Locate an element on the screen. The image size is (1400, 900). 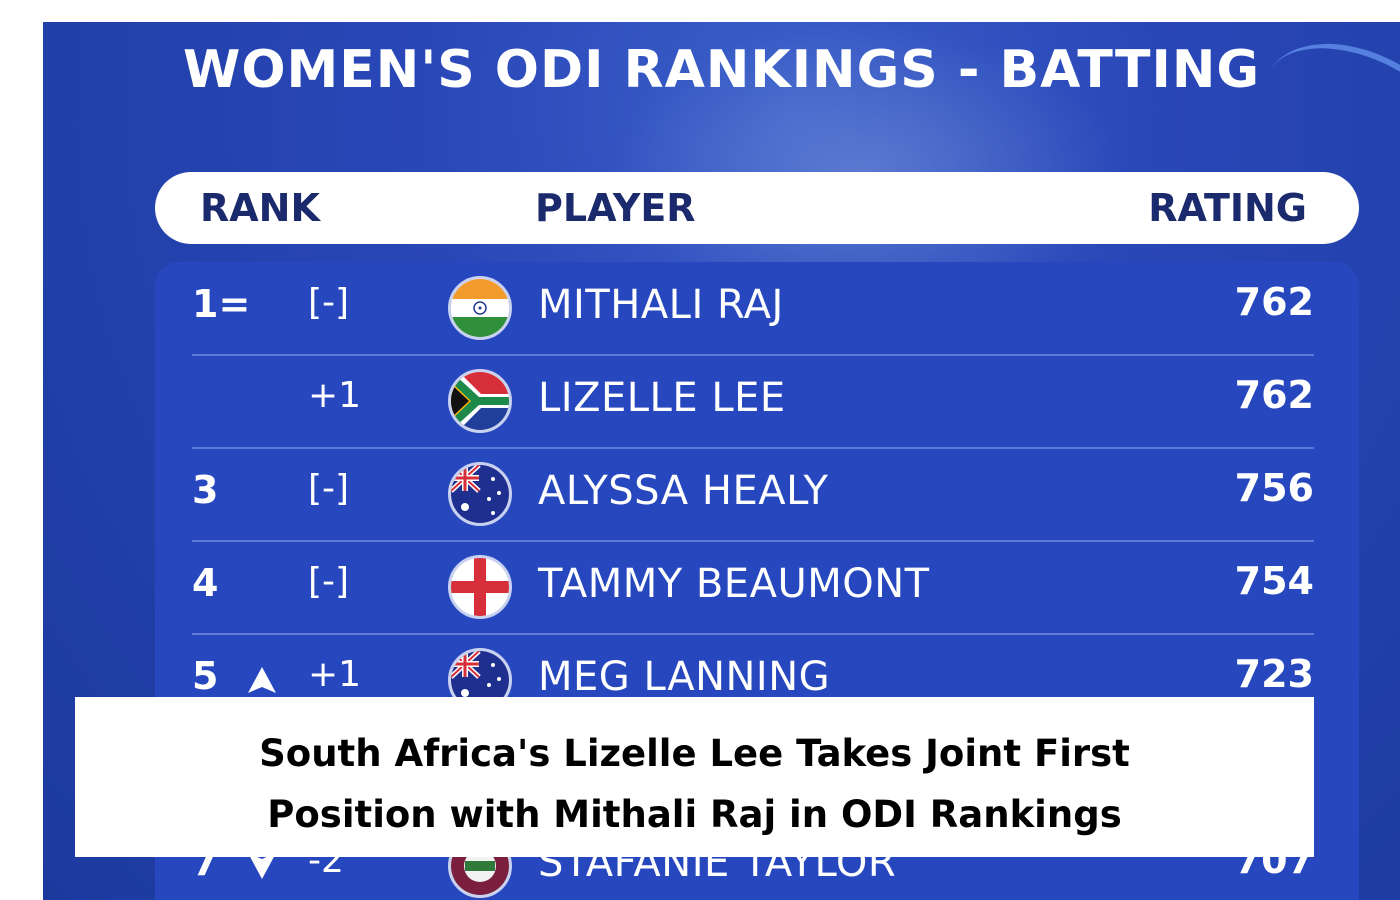
ranking-row: 3 [-] is located at coordinates (753, 495).